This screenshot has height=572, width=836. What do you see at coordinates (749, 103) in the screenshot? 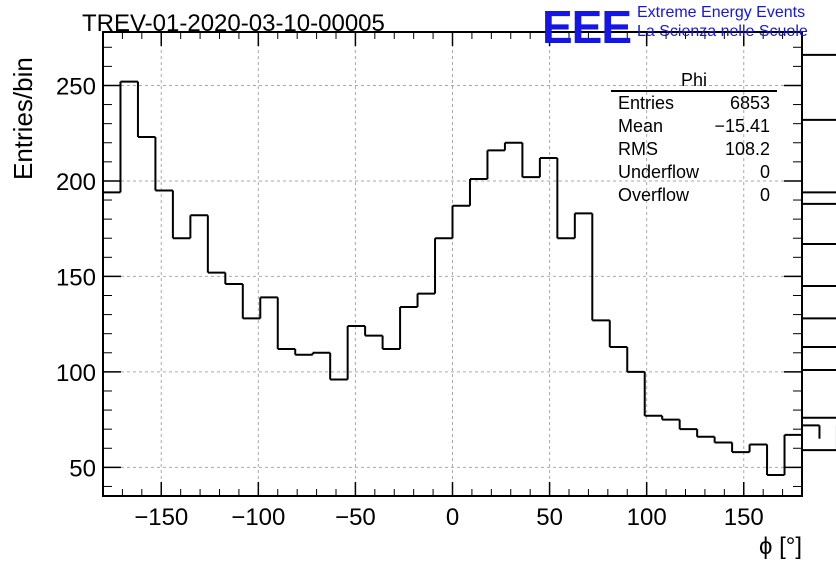
I see `stats-value: 6853` at bounding box center [749, 103].